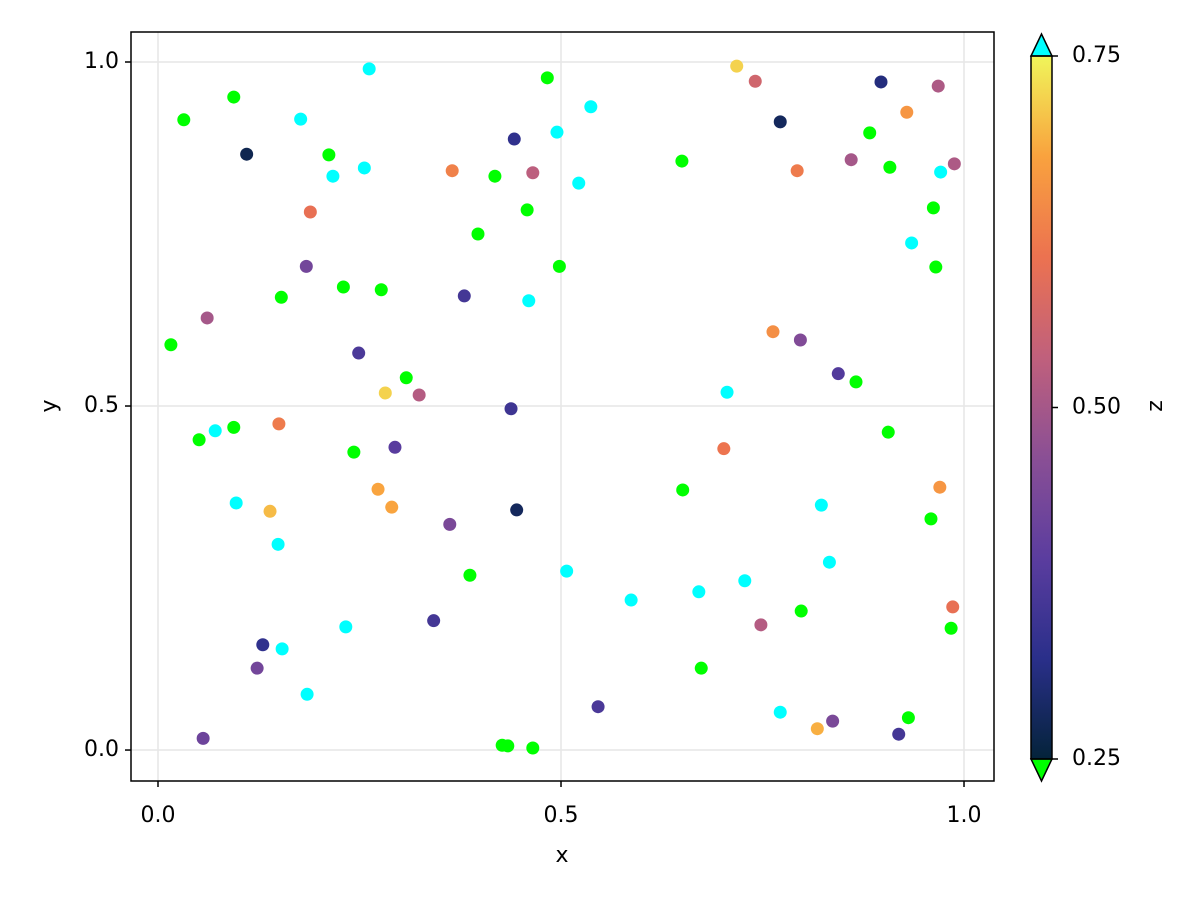 The image size is (1200, 904). Describe the element at coordinates (49, 405) in the screenshot. I see `y-axis-label: y` at that location.